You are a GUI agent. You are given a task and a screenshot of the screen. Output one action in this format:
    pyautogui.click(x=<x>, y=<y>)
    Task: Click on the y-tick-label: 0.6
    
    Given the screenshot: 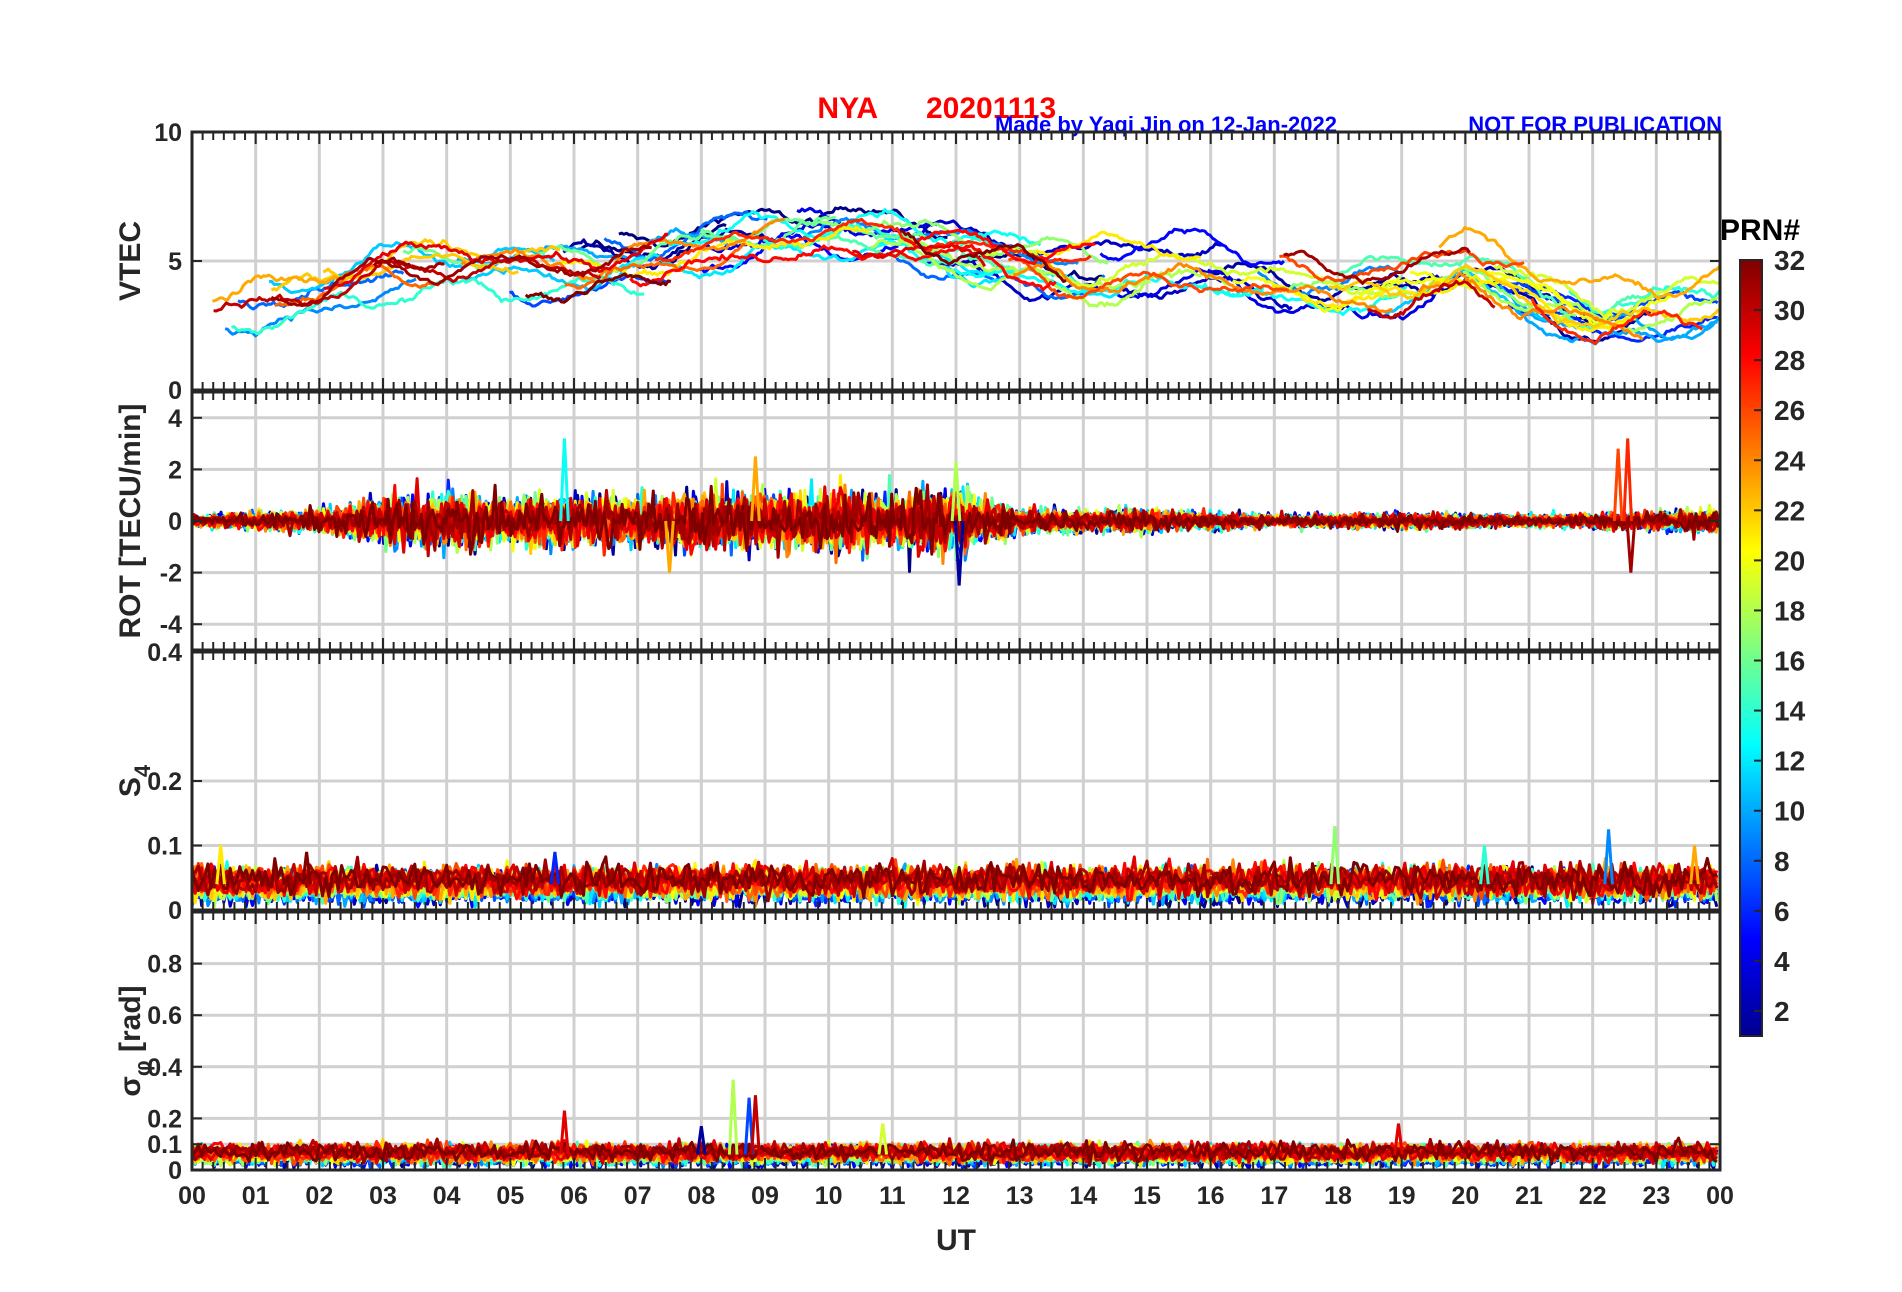 What is the action you would take?
    pyautogui.click(x=164, y=1016)
    